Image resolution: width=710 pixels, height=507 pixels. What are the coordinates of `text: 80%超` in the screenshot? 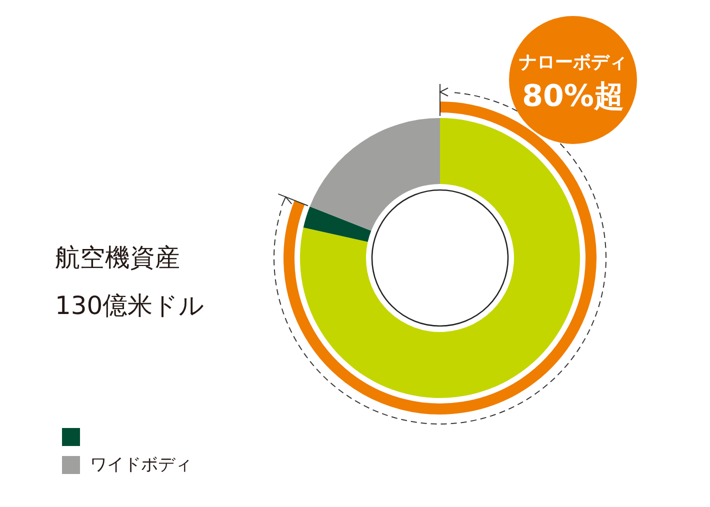 It's located at (573, 96).